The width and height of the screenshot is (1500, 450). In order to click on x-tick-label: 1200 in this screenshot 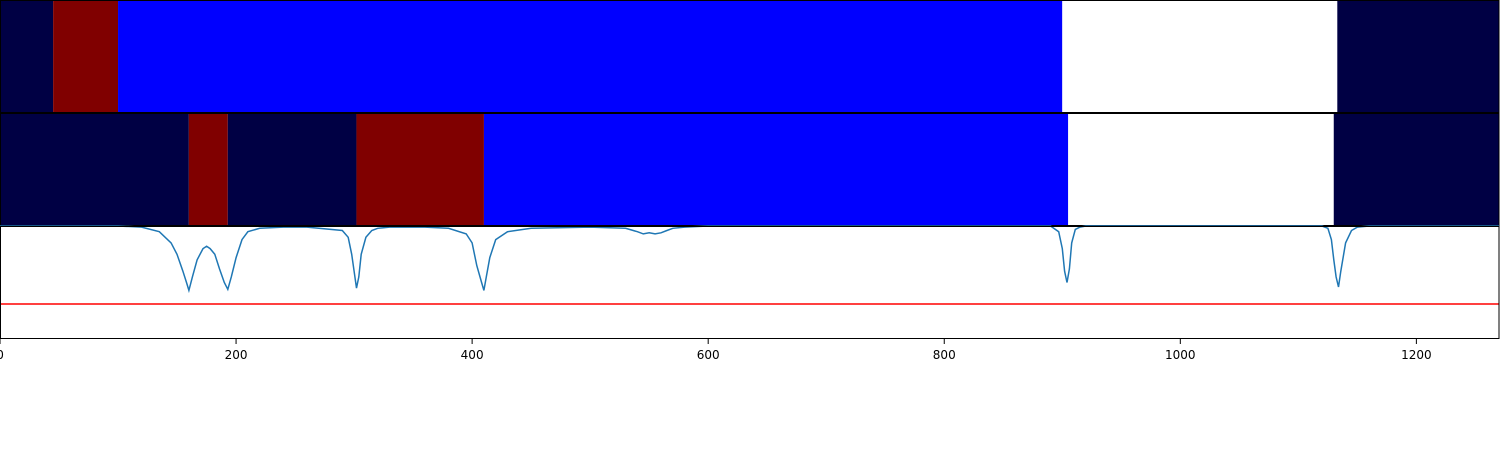, I will do `click(1416, 355)`.